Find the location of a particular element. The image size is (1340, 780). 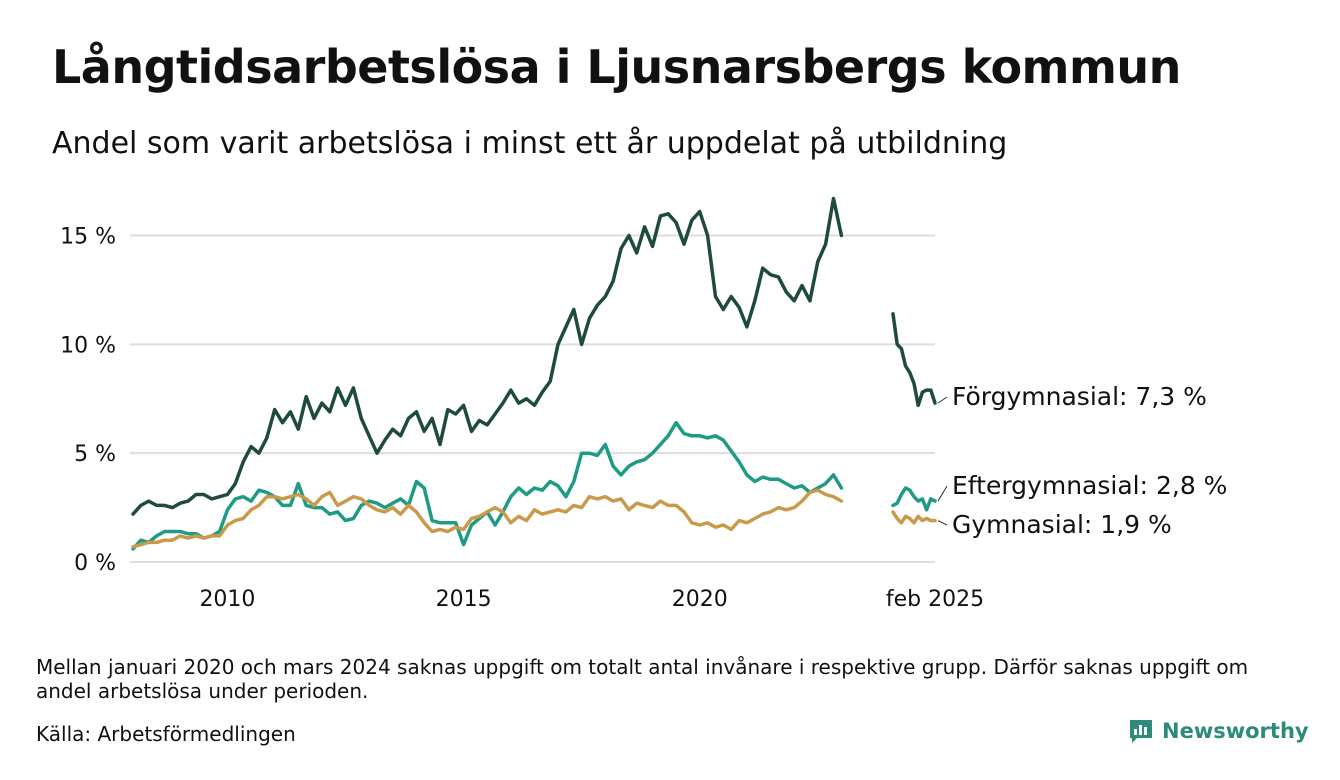

x-axis: 2010 2015 2020 feb 2025 is located at coordinates (591, 599).